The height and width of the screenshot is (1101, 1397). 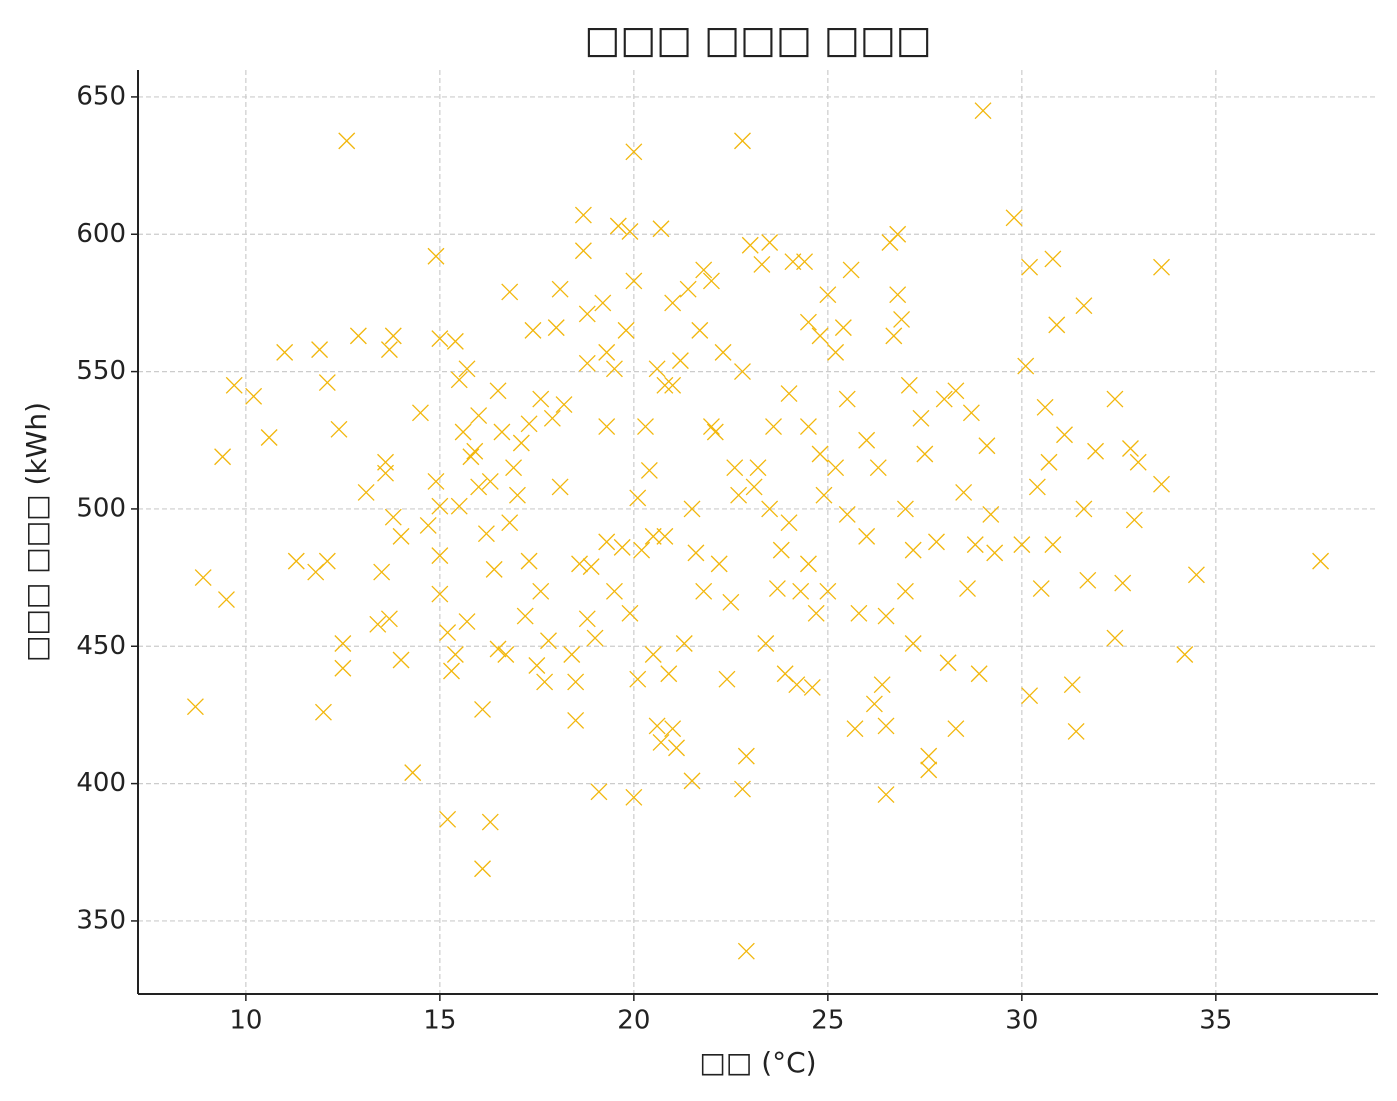 I want to click on x-tick-label: 10, so click(x=245, y=1021).